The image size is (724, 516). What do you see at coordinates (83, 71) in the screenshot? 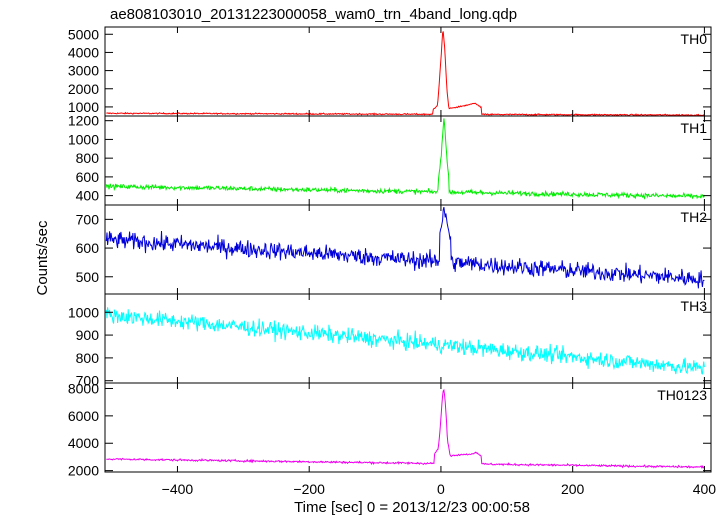
I see `y-tick-label: 3000` at bounding box center [83, 71].